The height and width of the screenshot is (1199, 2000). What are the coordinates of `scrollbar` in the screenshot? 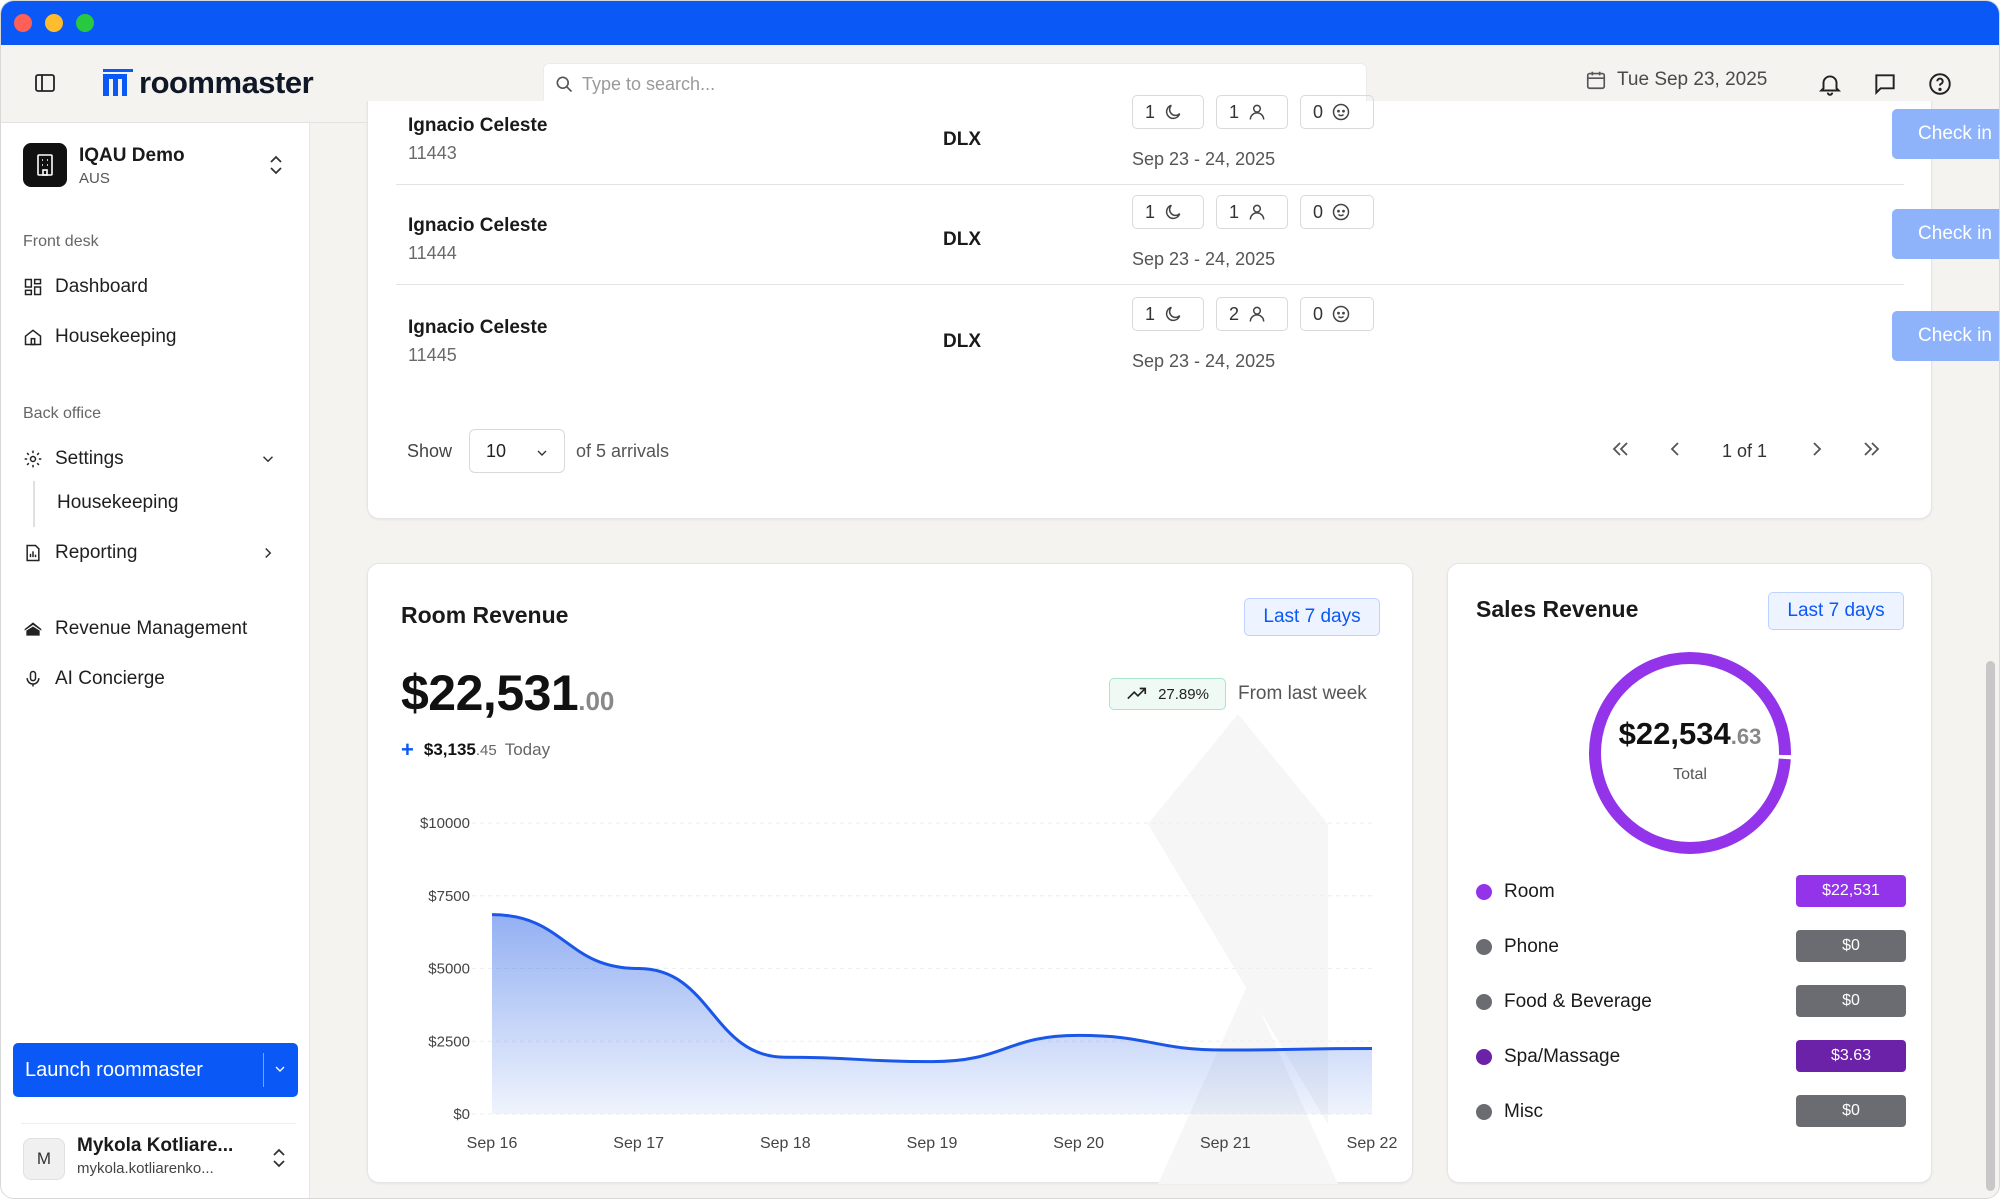 It's located at (1990, 926).